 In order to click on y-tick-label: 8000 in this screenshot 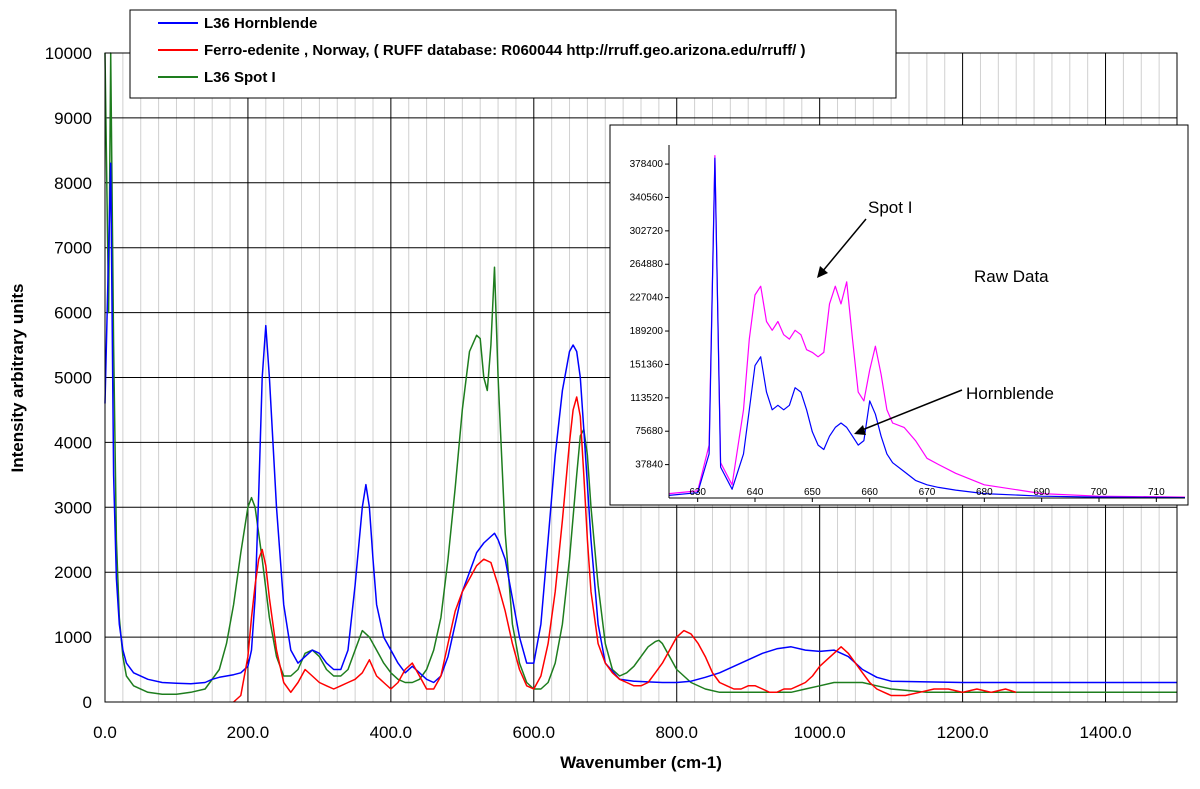, I will do `click(73, 183)`.